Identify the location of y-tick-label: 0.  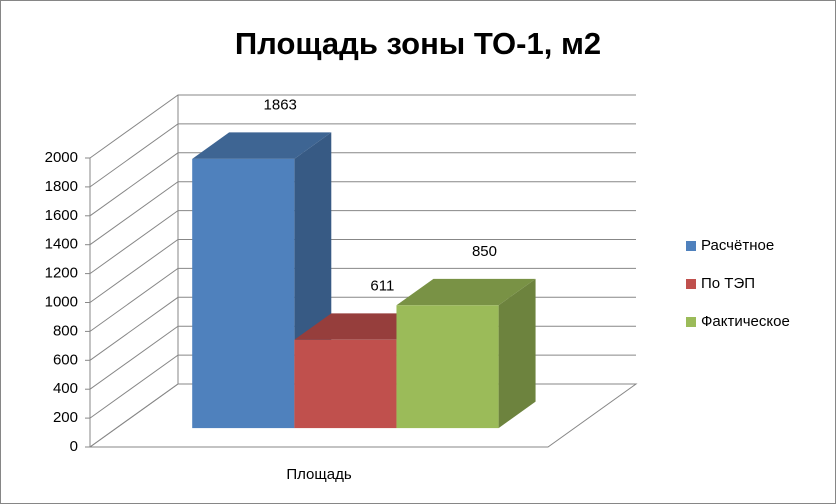
(74, 446).